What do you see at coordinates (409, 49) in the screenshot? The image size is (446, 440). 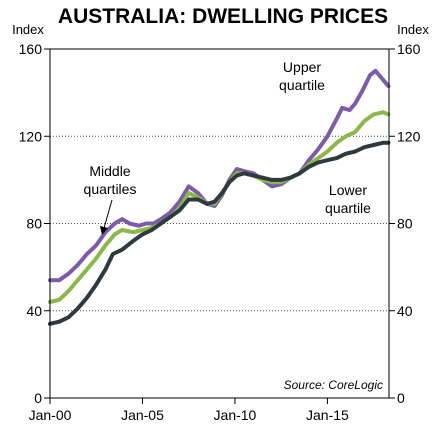 I see `y-tick-label-right: 160` at bounding box center [409, 49].